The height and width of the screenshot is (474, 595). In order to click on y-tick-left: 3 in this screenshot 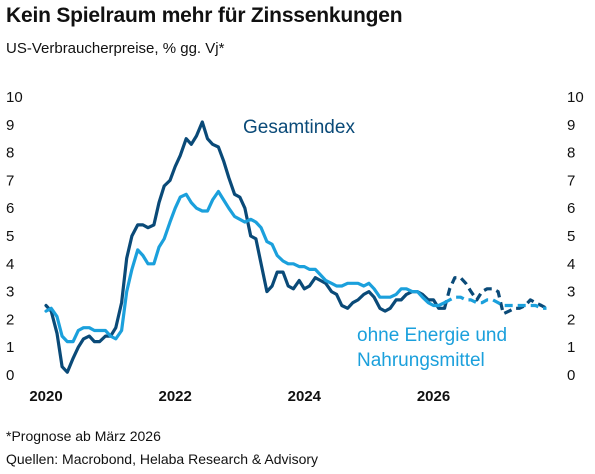, I will do `click(10, 292)`.